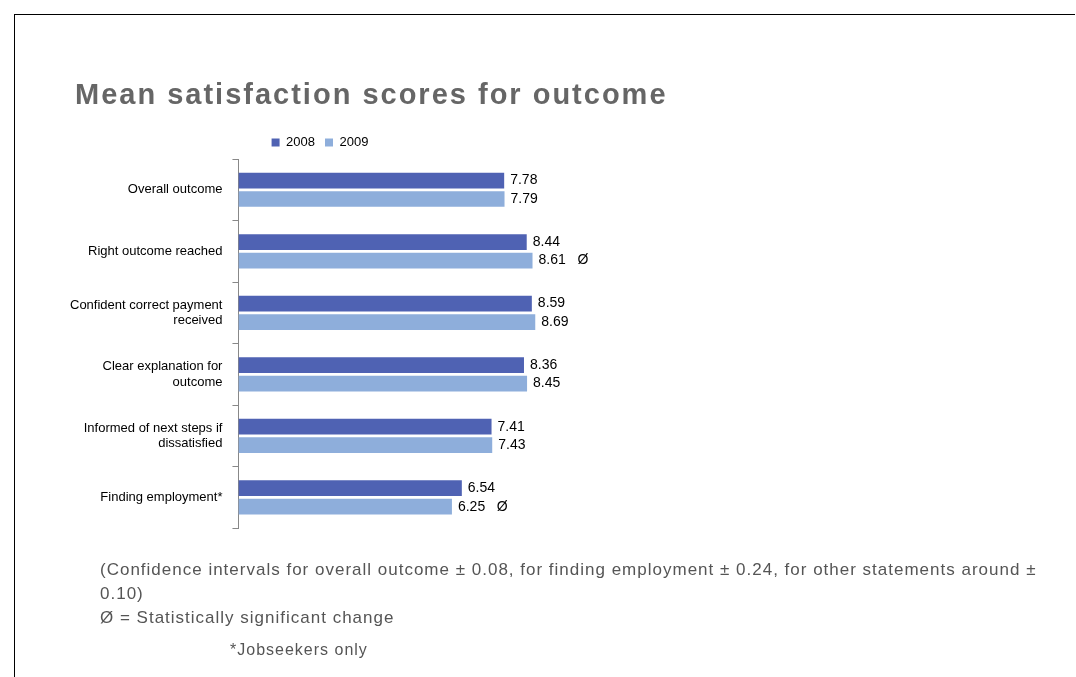 The width and height of the screenshot is (1076, 677). I want to click on data-label: 6.54, so click(481, 487).